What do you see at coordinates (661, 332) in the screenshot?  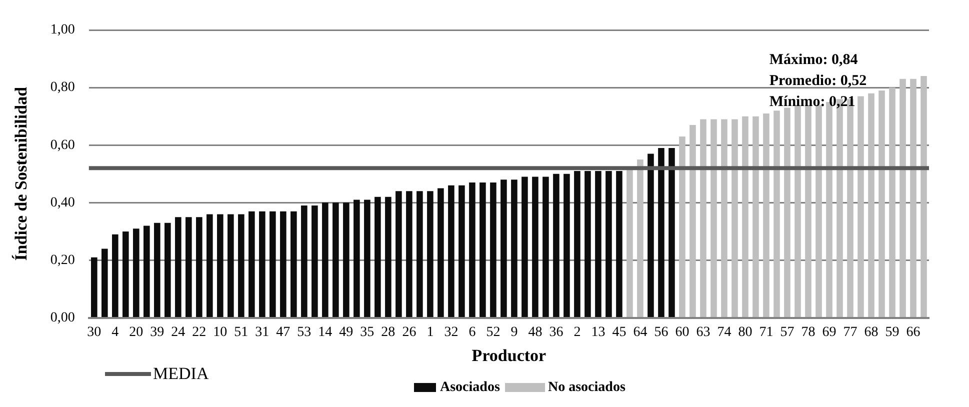 I see `x-tick-label: 56` at bounding box center [661, 332].